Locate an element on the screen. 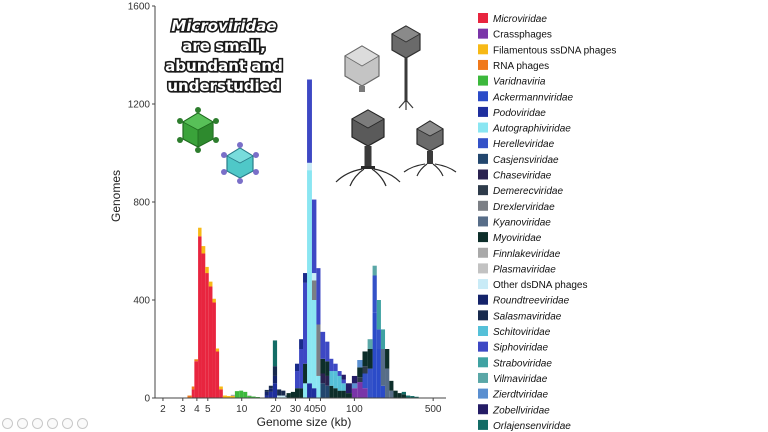 This screenshot has width=768, height=432. myovirus-small-illustration is located at coordinates (430, 148).